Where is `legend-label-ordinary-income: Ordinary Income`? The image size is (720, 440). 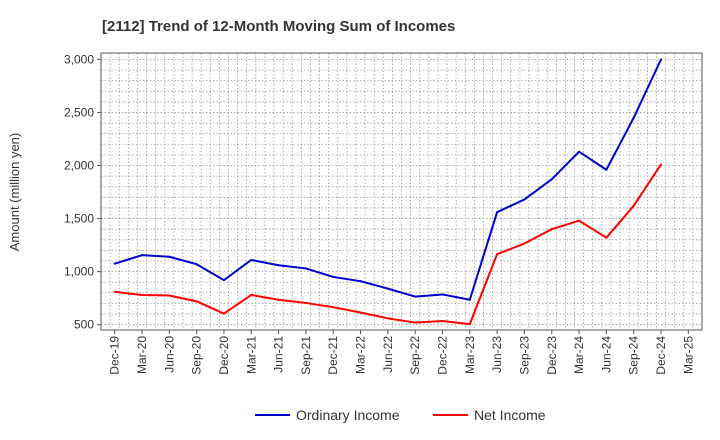
legend-label-ordinary-income: Ordinary Income is located at coordinates (348, 415).